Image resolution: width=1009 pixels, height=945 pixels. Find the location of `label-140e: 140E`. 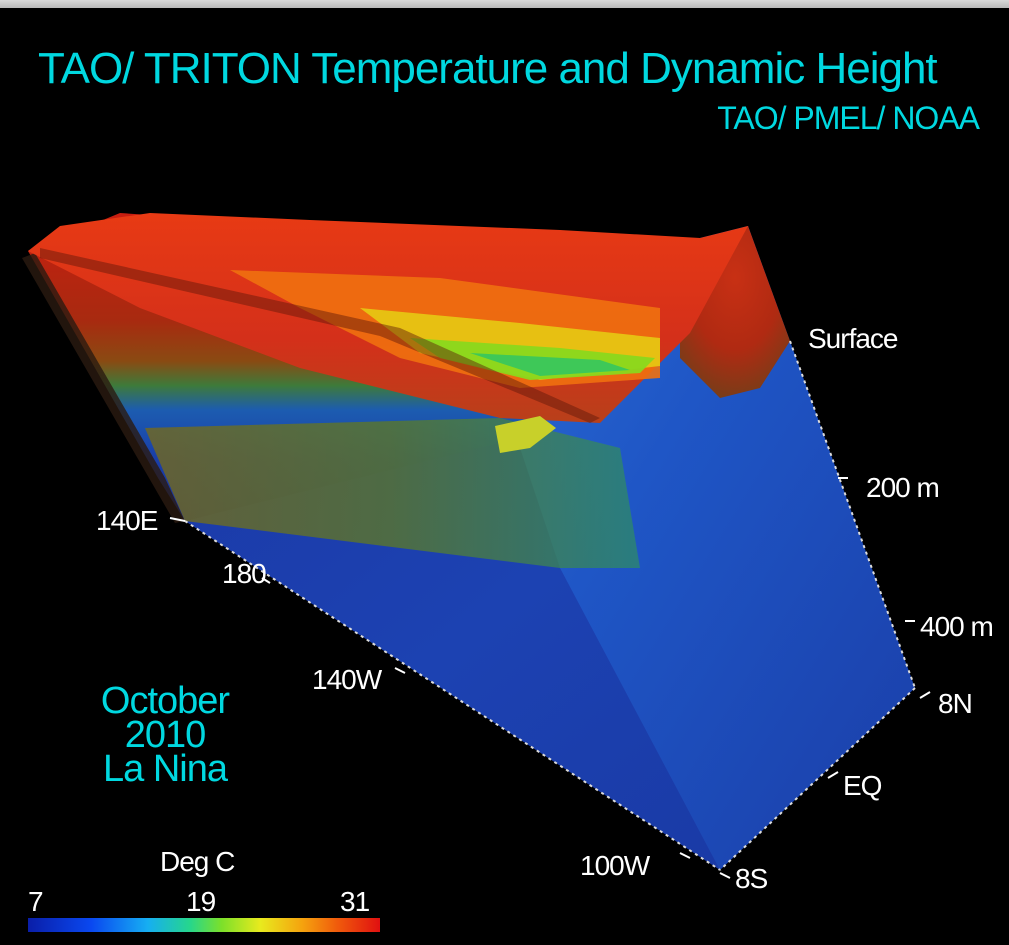

label-140e: 140E is located at coordinates (127, 520).